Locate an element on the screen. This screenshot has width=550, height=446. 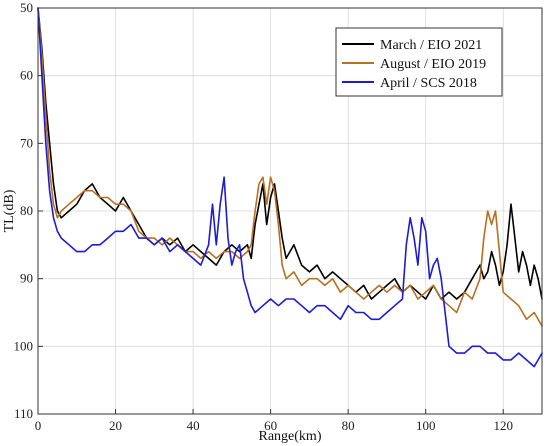
y-tick-label: 90 is located at coordinates (26, 278).